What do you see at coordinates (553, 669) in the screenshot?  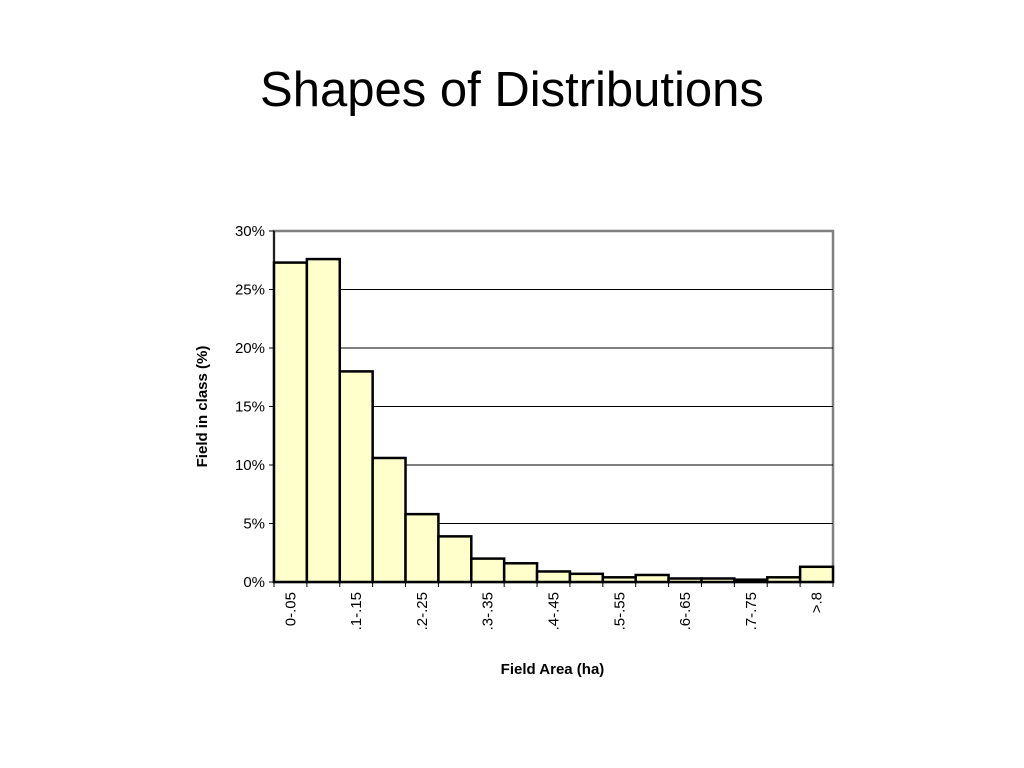 I see `x-axis-title: Field Area (ha)` at bounding box center [553, 669].